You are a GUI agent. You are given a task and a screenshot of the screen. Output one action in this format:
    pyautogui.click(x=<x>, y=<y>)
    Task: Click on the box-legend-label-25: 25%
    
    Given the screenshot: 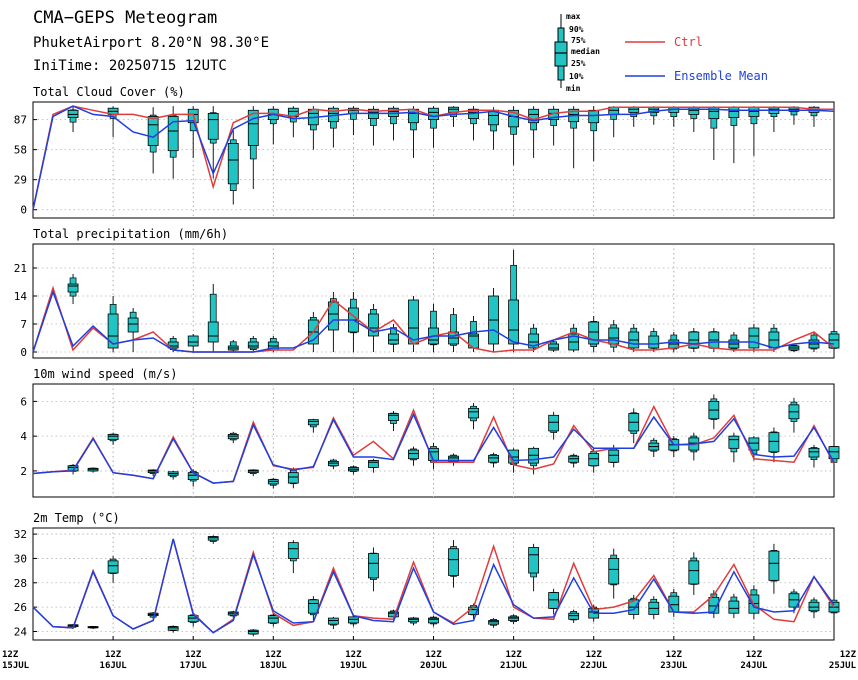 What is the action you would take?
    pyautogui.click(x=578, y=63)
    